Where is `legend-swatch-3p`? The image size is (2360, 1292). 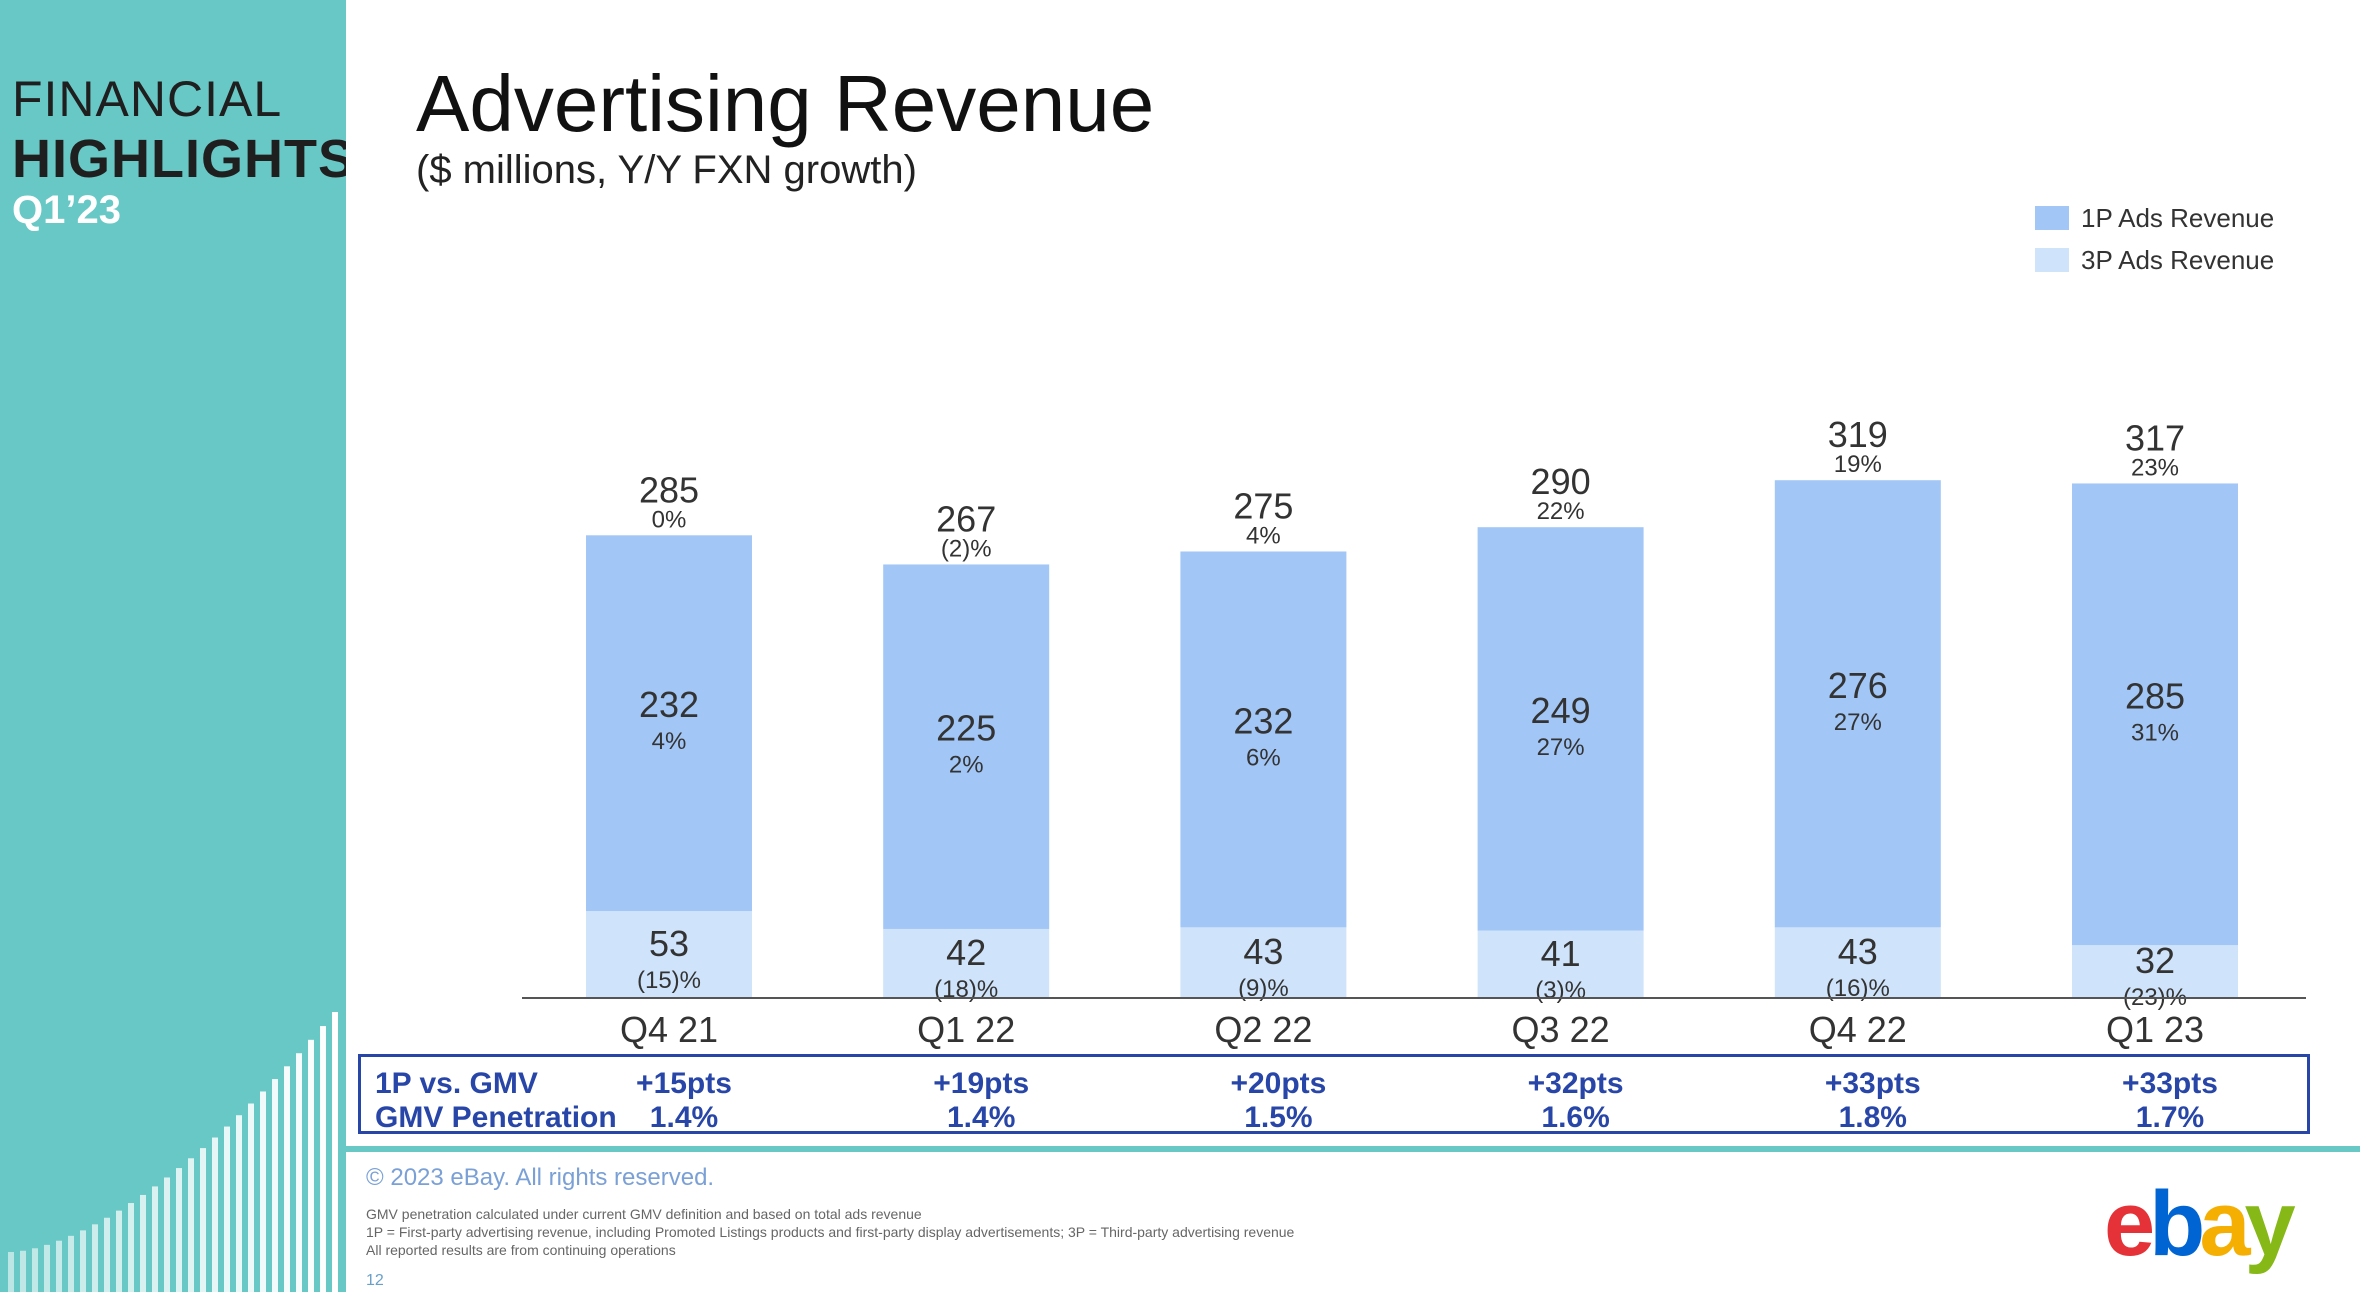
legend-swatch-3p is located at coordinates (2052, 260).